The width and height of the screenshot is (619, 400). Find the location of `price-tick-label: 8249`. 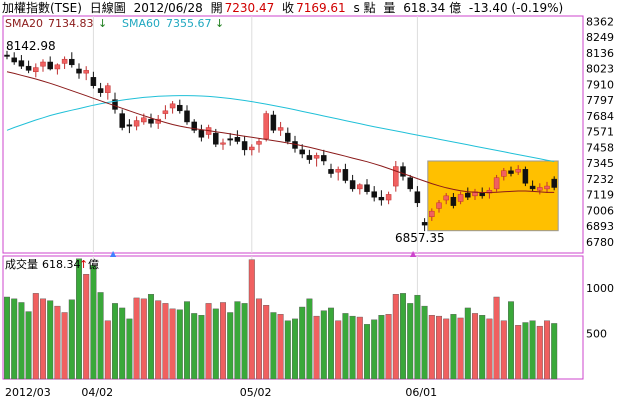

price-tick-label: 8249 is located at coordinates (600, 37).